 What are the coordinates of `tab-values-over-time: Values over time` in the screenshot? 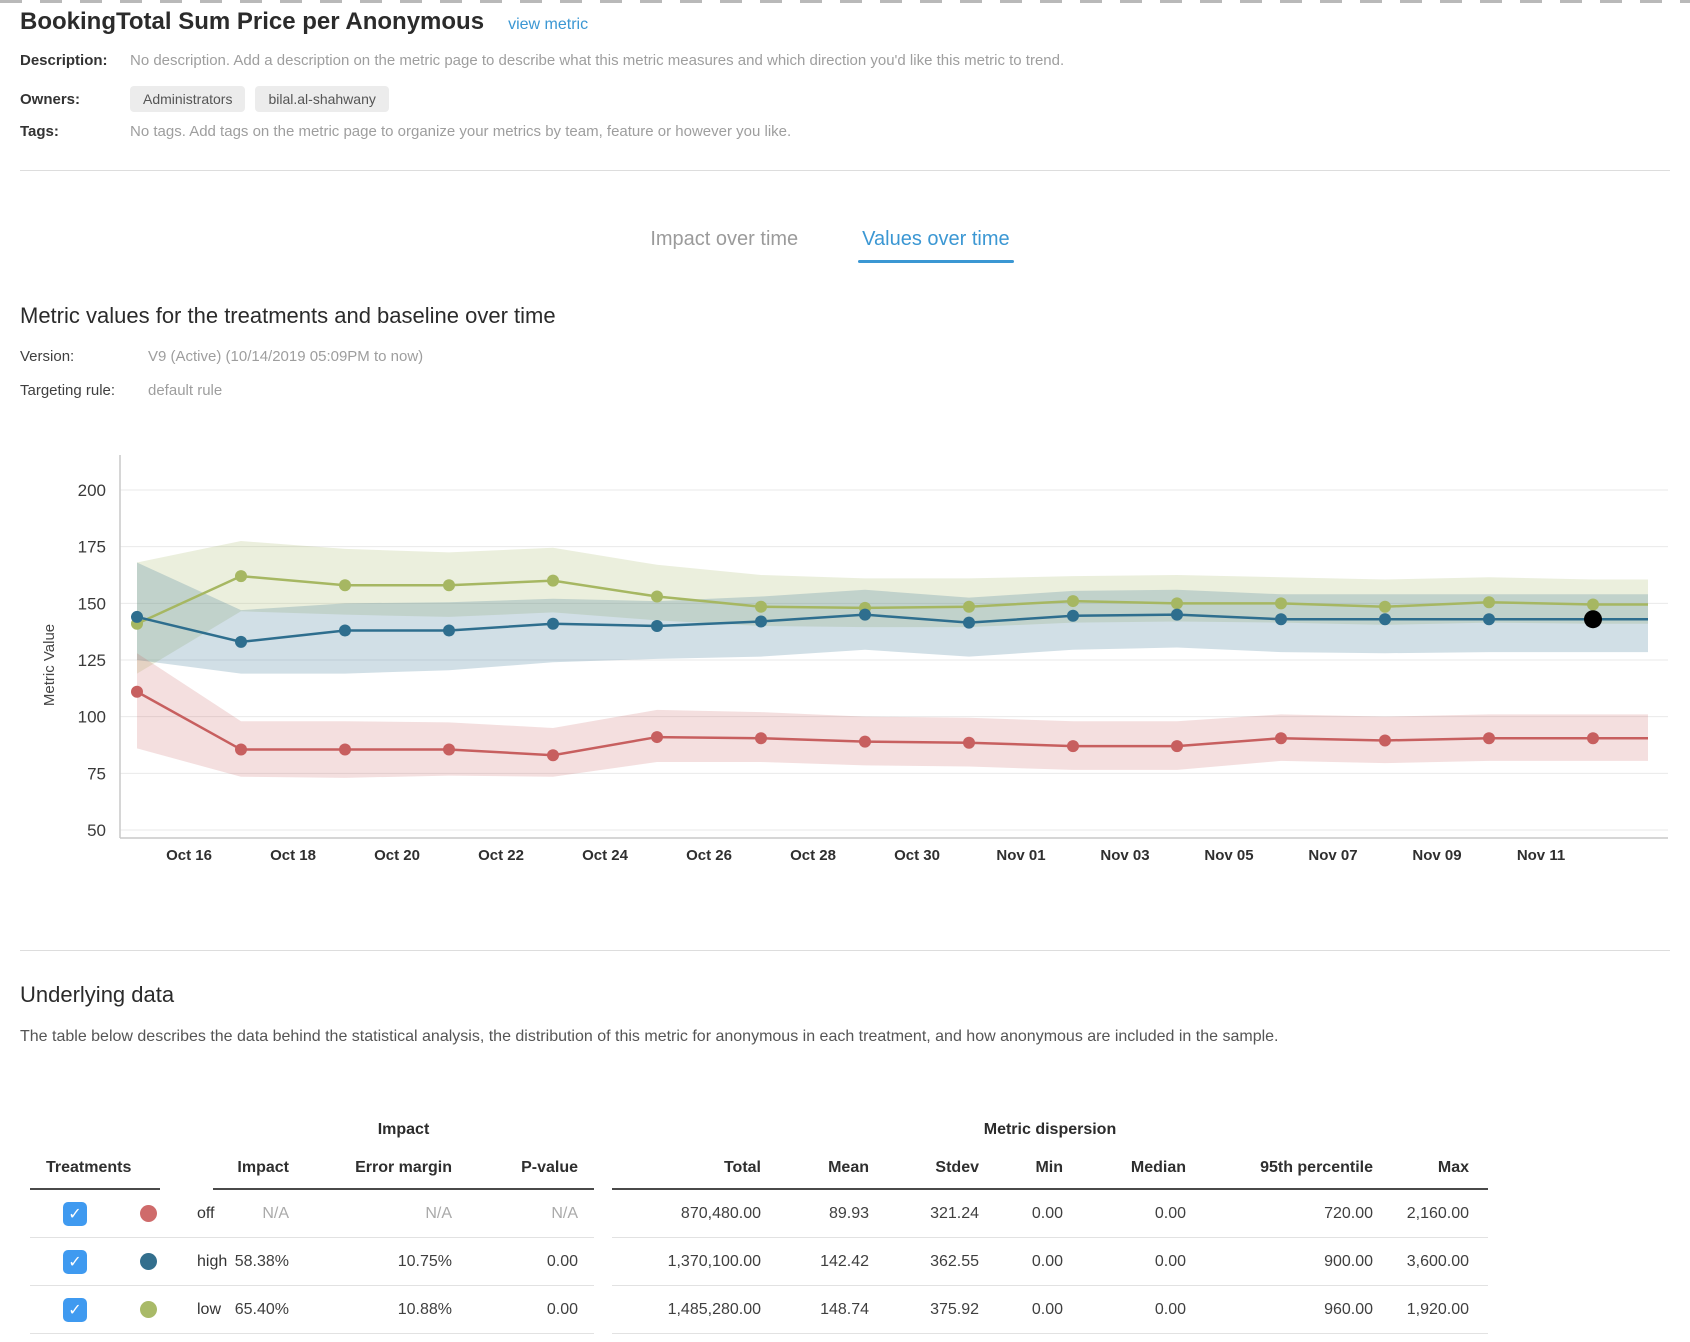 It's located at (936, 245).